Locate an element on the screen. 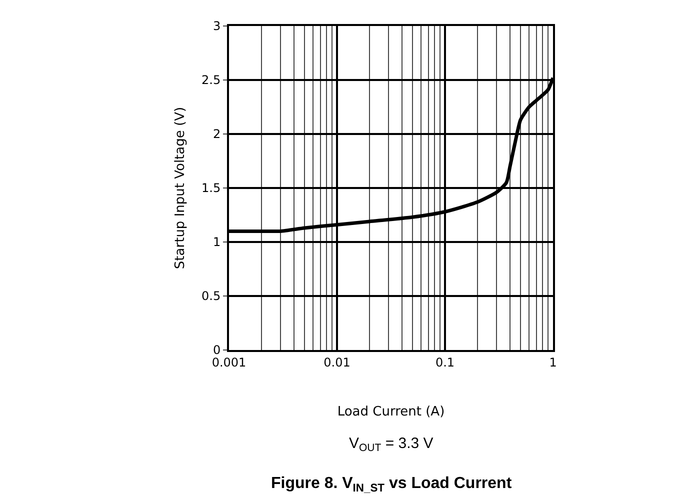 This screenshot has height=504, width=683. text: Figure 8. V$_{IN_ST}$ vs Load Current is located at coordinates (391, 484).